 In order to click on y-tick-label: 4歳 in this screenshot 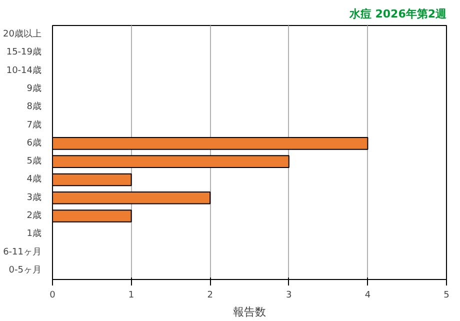, I will do `click(34, 179)`.